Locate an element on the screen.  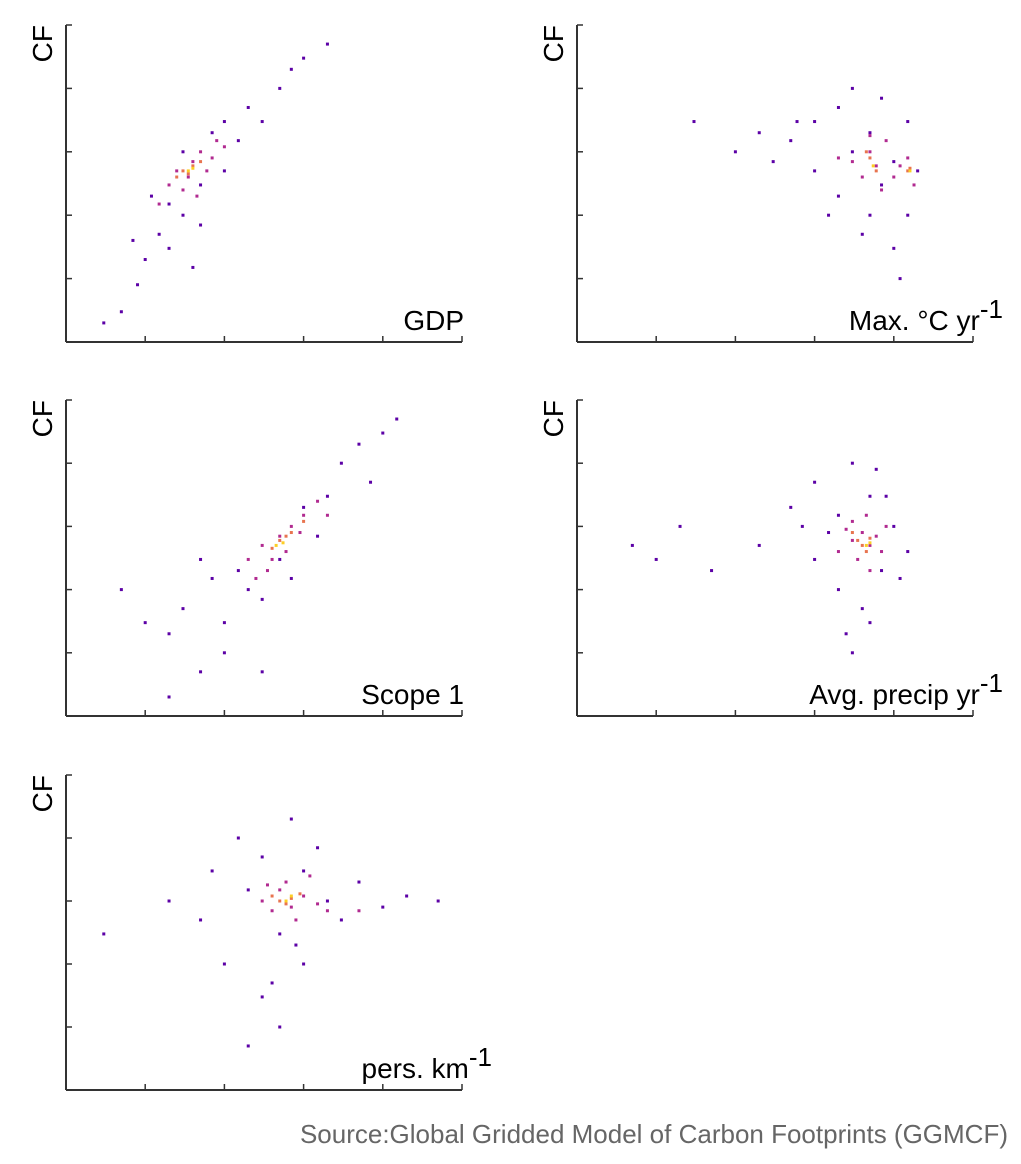
panel: CF GDP is located at coordinates (245, 183).